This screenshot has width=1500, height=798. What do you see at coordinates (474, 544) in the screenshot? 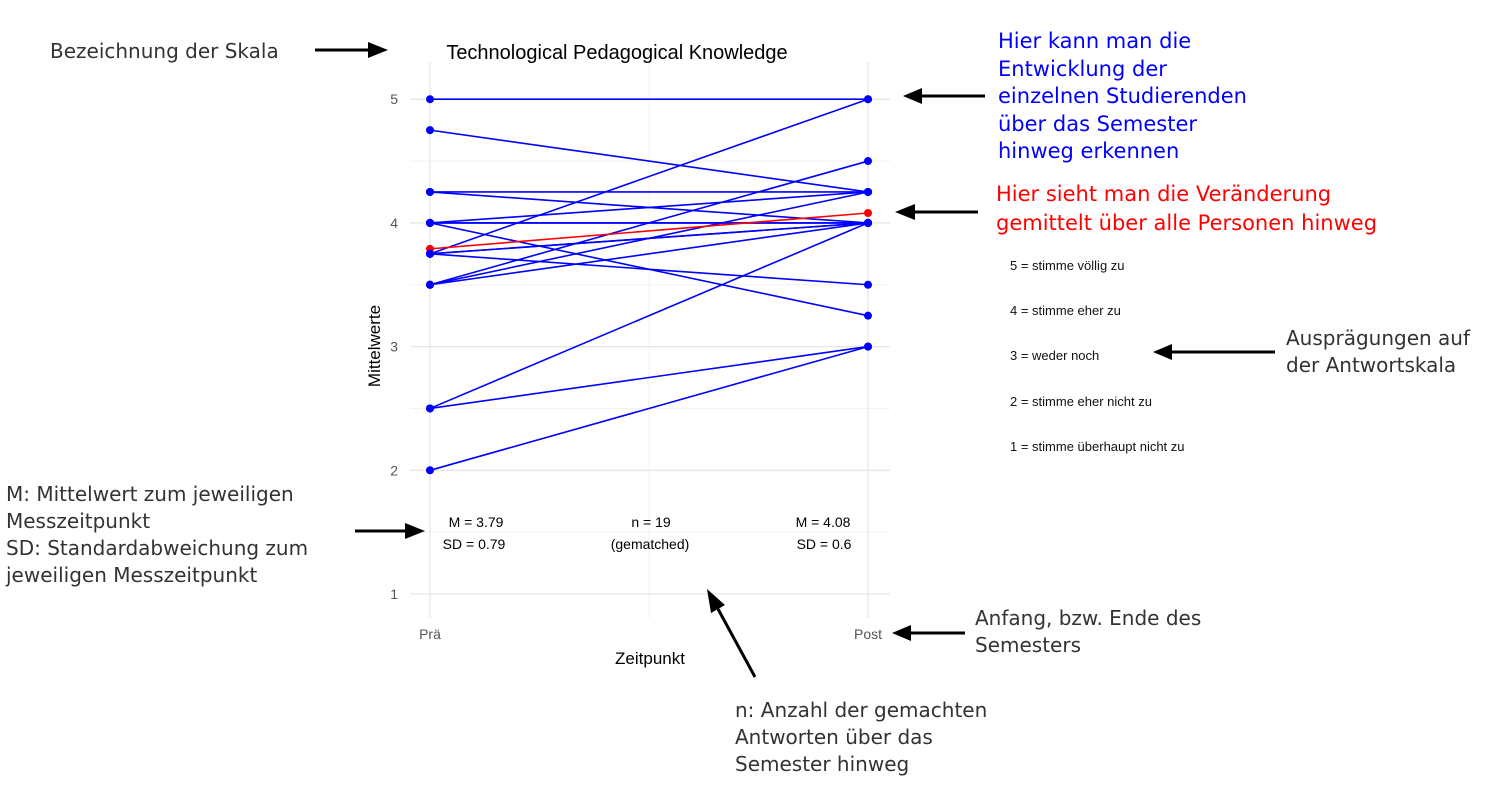
I see `stat-pre-sd: SD = 0.79` at bounding box center [474, 544].